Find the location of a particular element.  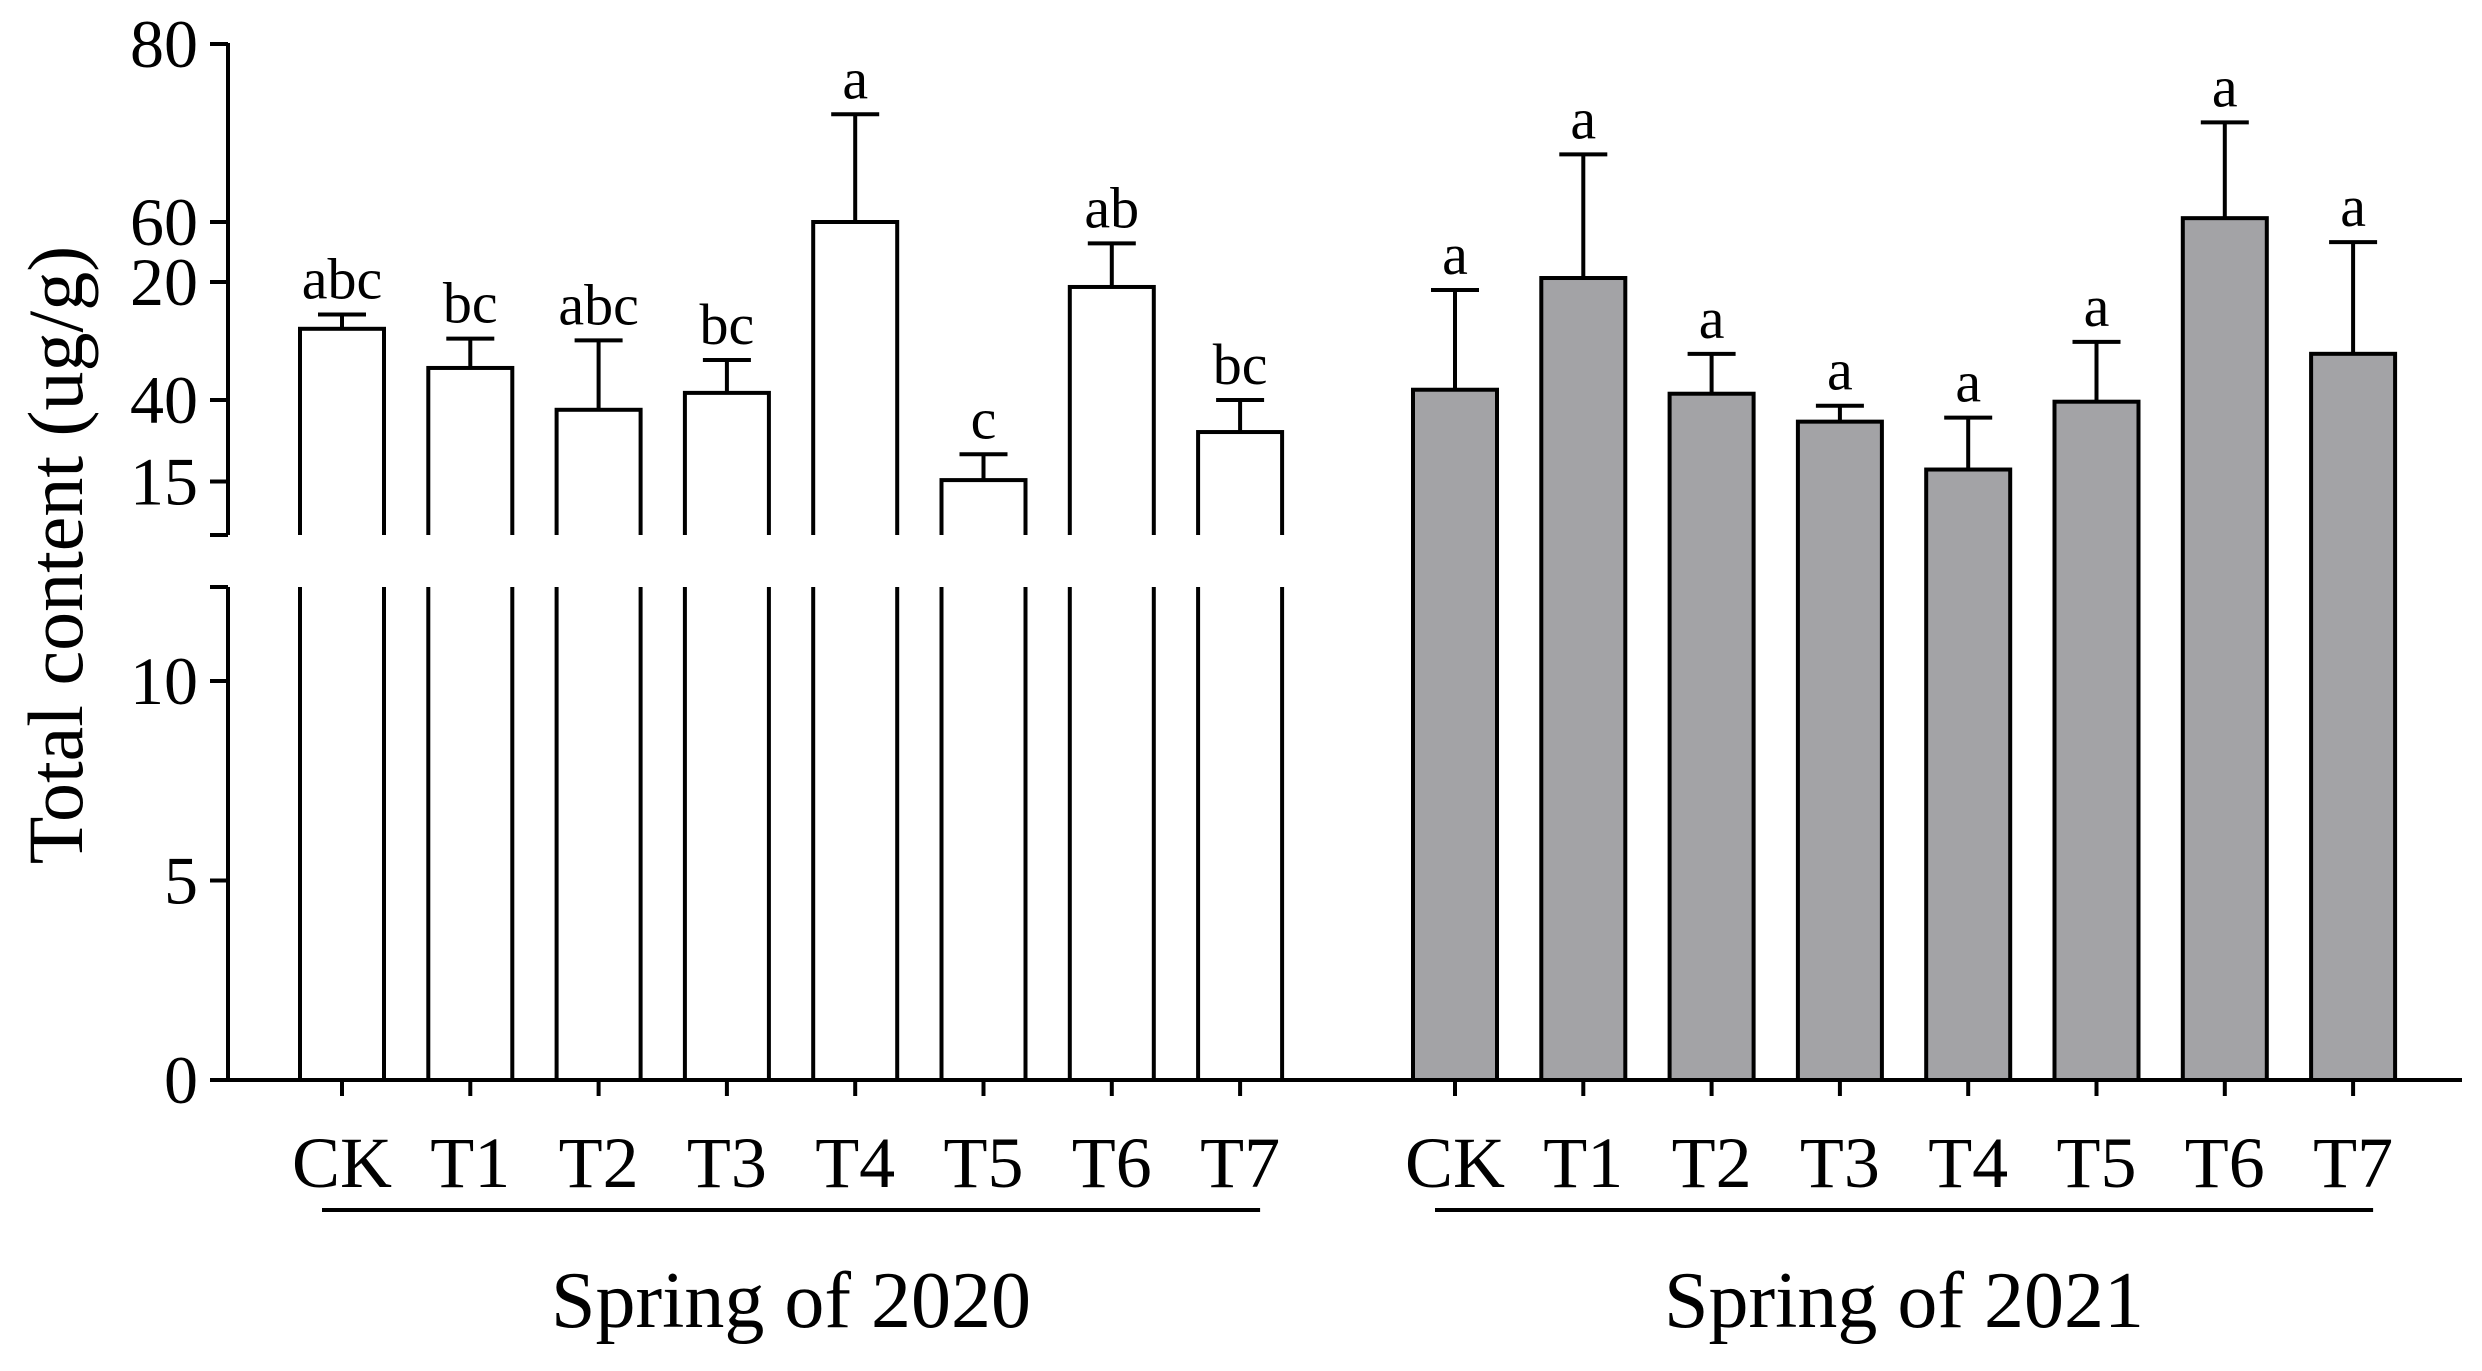

bar-break-gap-1-ck is located at coordinates (342, 561).